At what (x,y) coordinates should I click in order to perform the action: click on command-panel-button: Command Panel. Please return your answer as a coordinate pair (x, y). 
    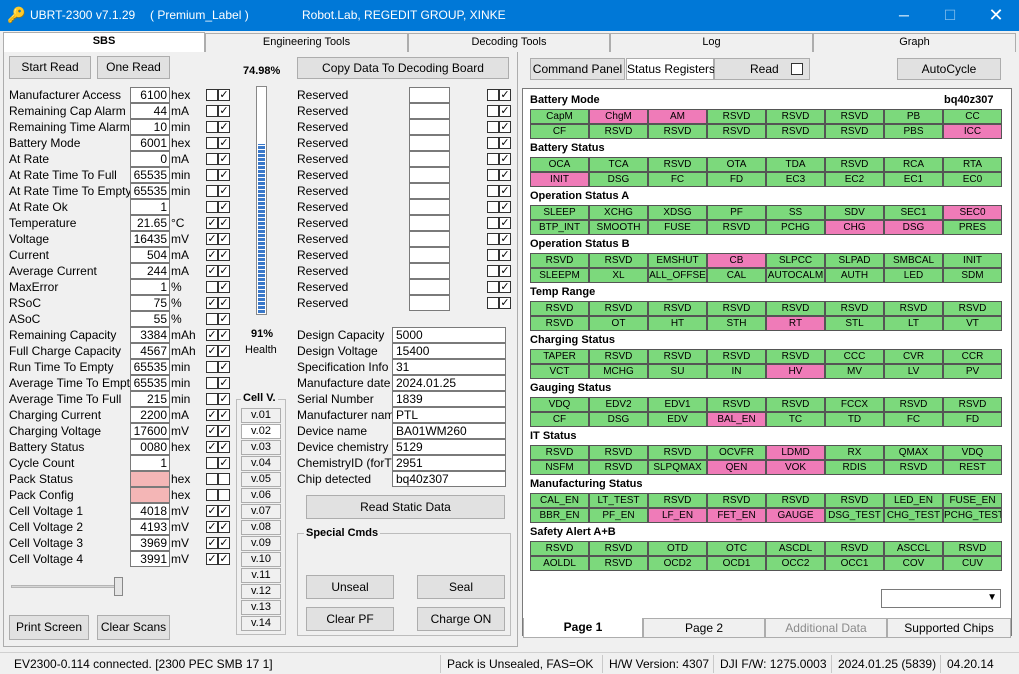
    Looking at the image, I should click on (577, 69).